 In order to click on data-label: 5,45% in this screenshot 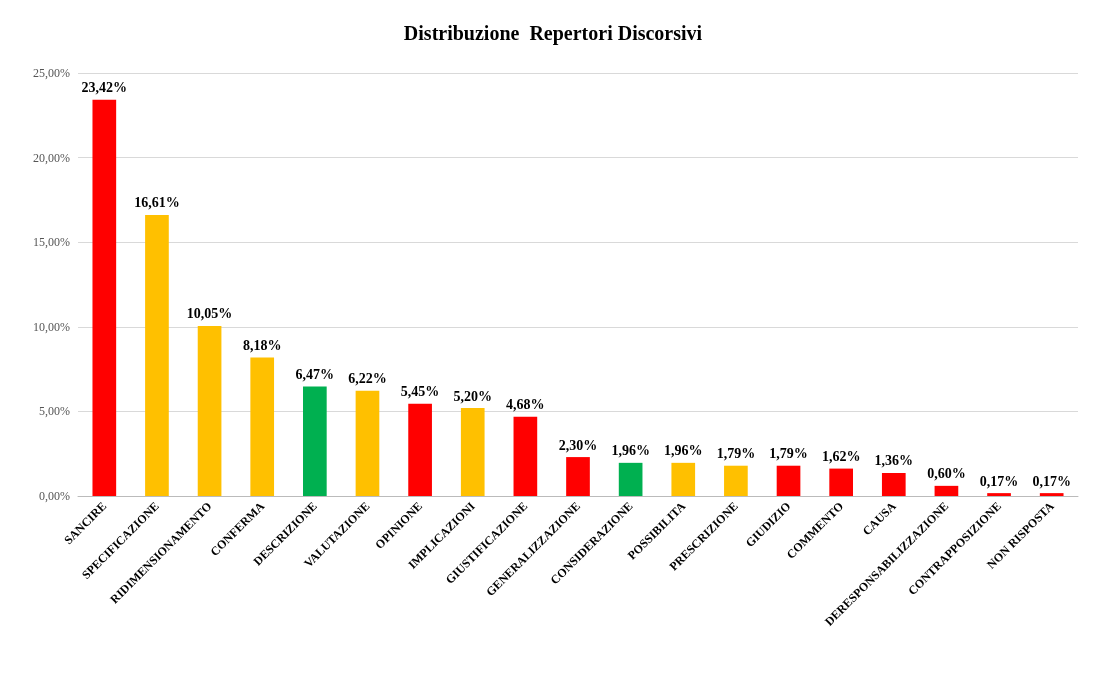, I will do `click(420, 392)`.